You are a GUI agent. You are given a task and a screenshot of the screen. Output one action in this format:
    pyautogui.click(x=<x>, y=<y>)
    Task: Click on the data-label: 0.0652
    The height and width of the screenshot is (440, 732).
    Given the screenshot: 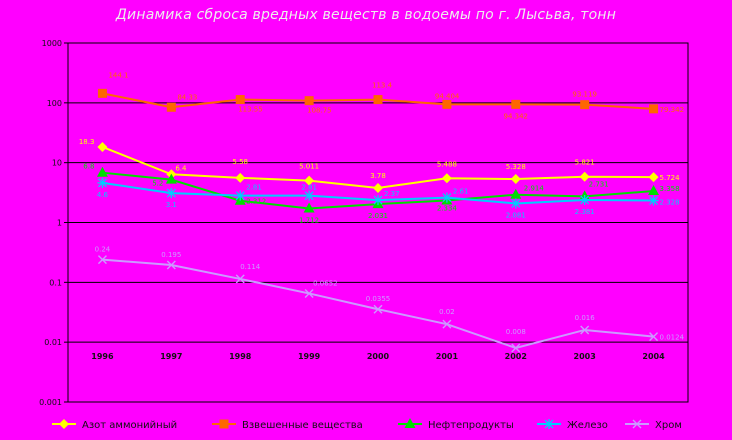 What is the action you would take?
    pyautogui.click(x=325, y=283)
    